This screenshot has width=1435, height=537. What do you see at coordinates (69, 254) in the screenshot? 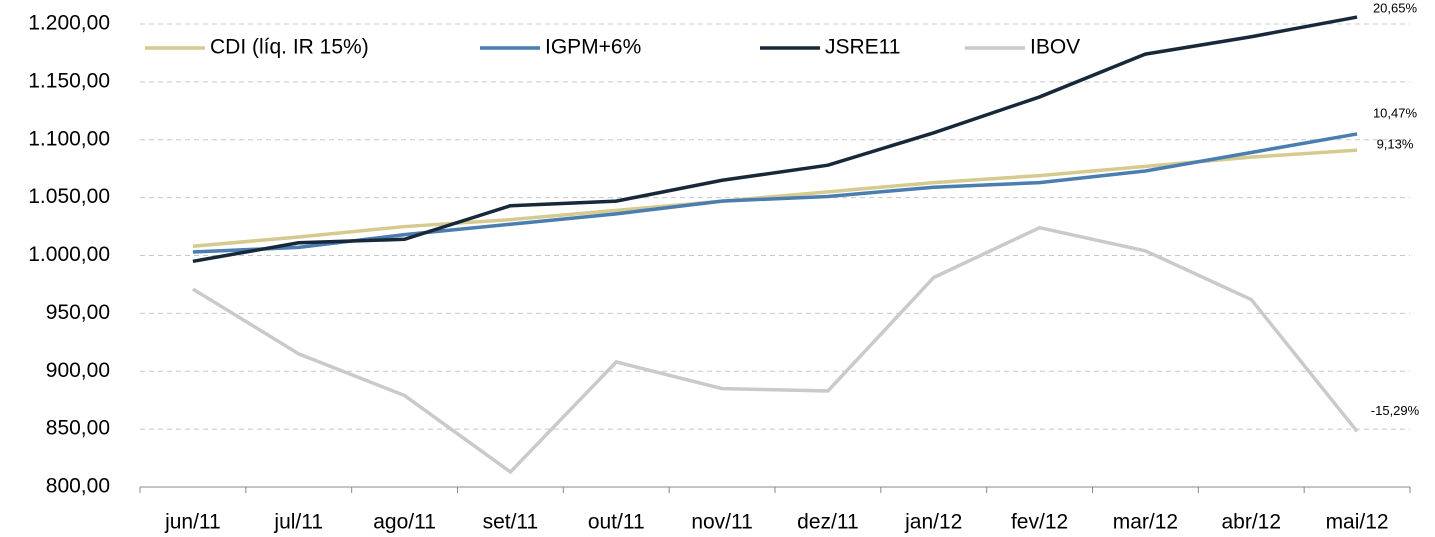
I see `y-tick-label: 1.000,00` at bounding box center [69, 254].